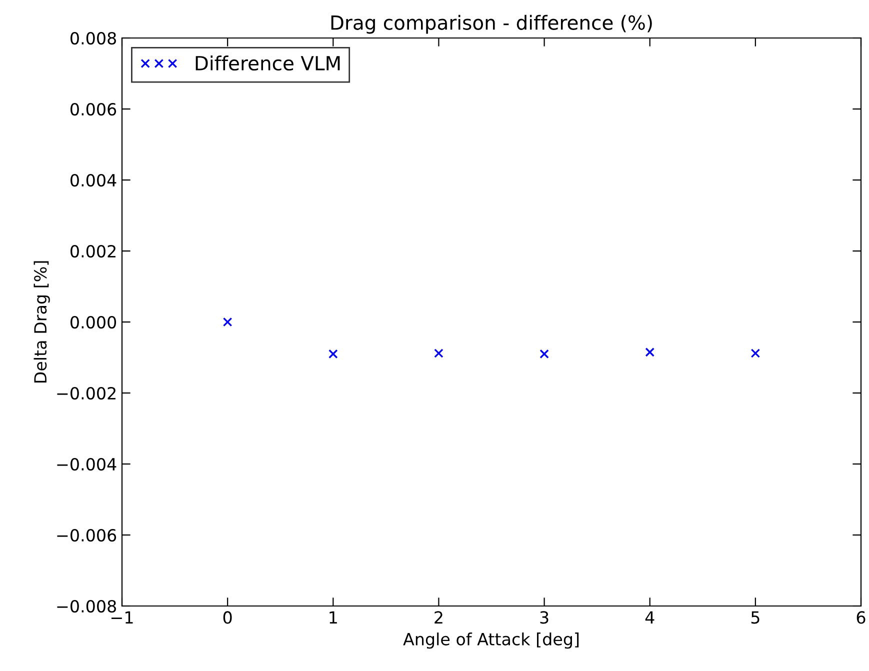 The width and height of the screenshot is (869, 671). Describe the element at coordinates (42, 322) in the screenshot. I see `y-axis-title: Delta Drag [%]` at that location.